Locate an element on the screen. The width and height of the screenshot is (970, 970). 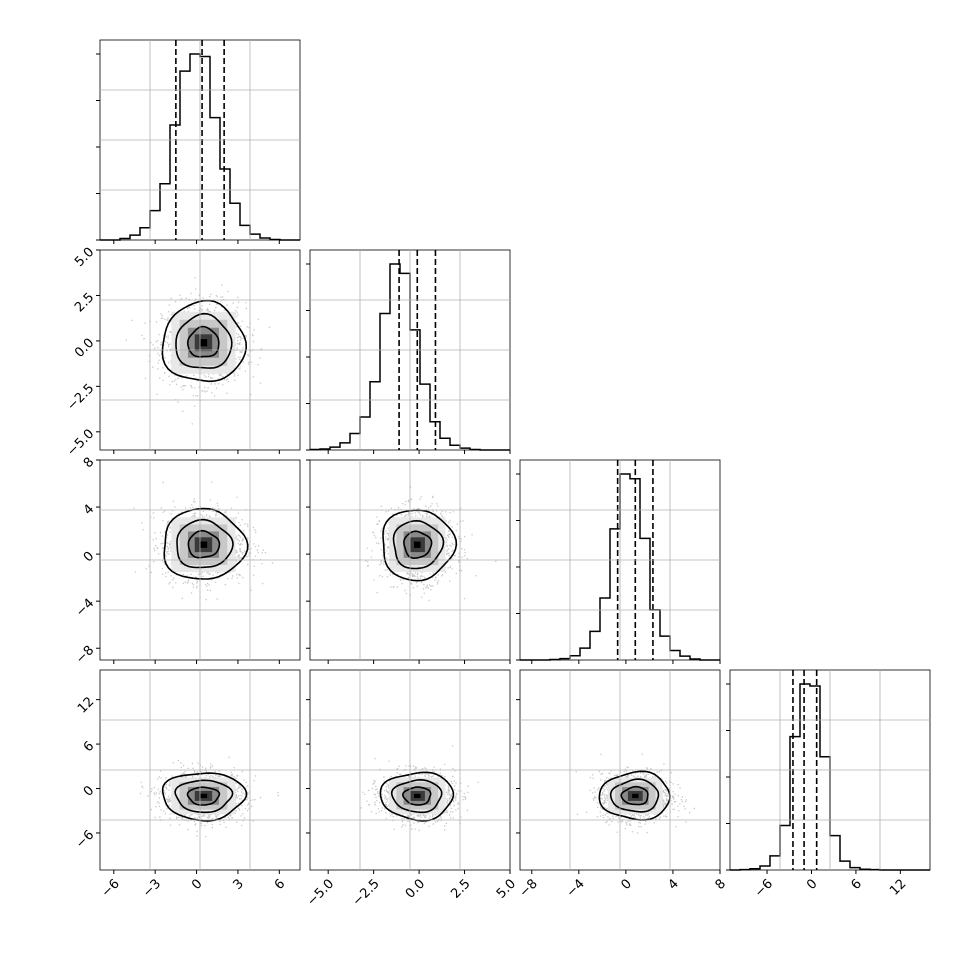
x-tick-label: 3 is located at coordinates (239, 884).